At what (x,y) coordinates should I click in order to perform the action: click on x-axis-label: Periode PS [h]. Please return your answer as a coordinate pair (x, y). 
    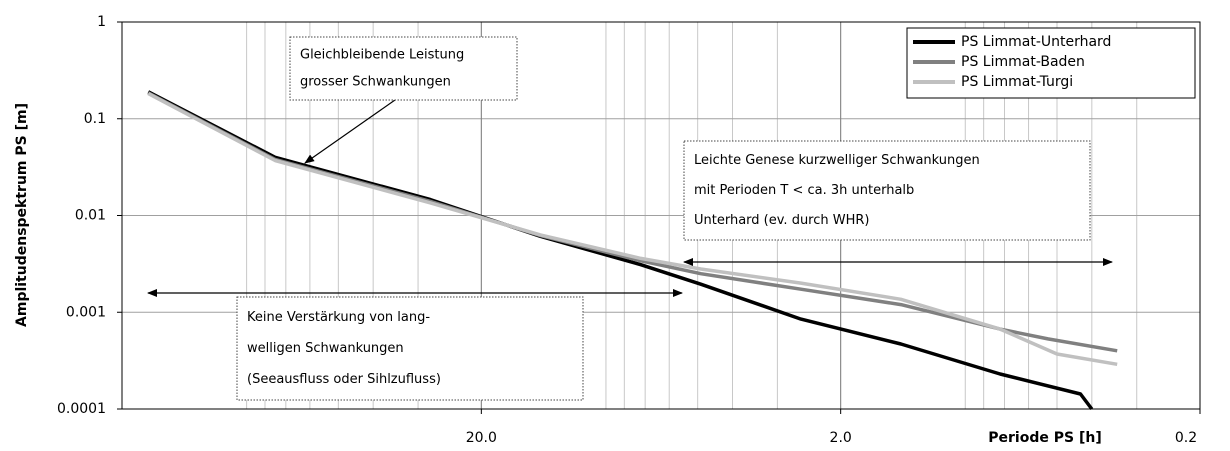
    Looking at the image, I should click on (1044, 438).